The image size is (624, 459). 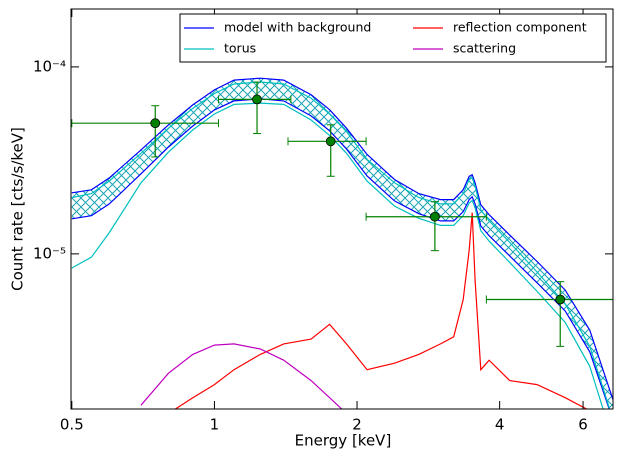 I want to click on x-tick-label: 2, so click(x=357, y=425).